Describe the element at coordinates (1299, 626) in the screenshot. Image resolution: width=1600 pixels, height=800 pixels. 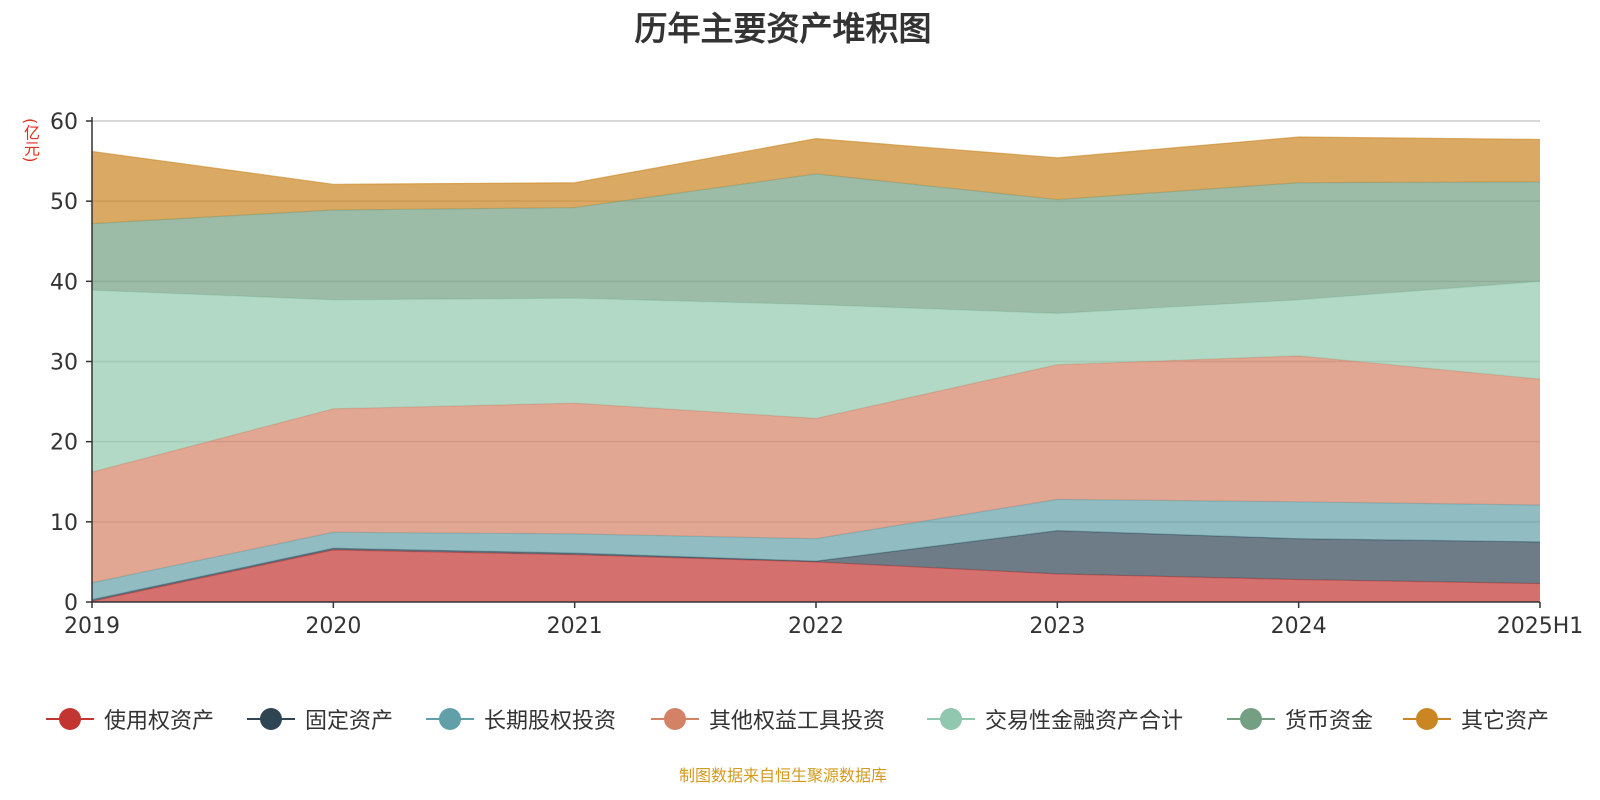
I see `x-tick-label-2024: 2024` at that location.